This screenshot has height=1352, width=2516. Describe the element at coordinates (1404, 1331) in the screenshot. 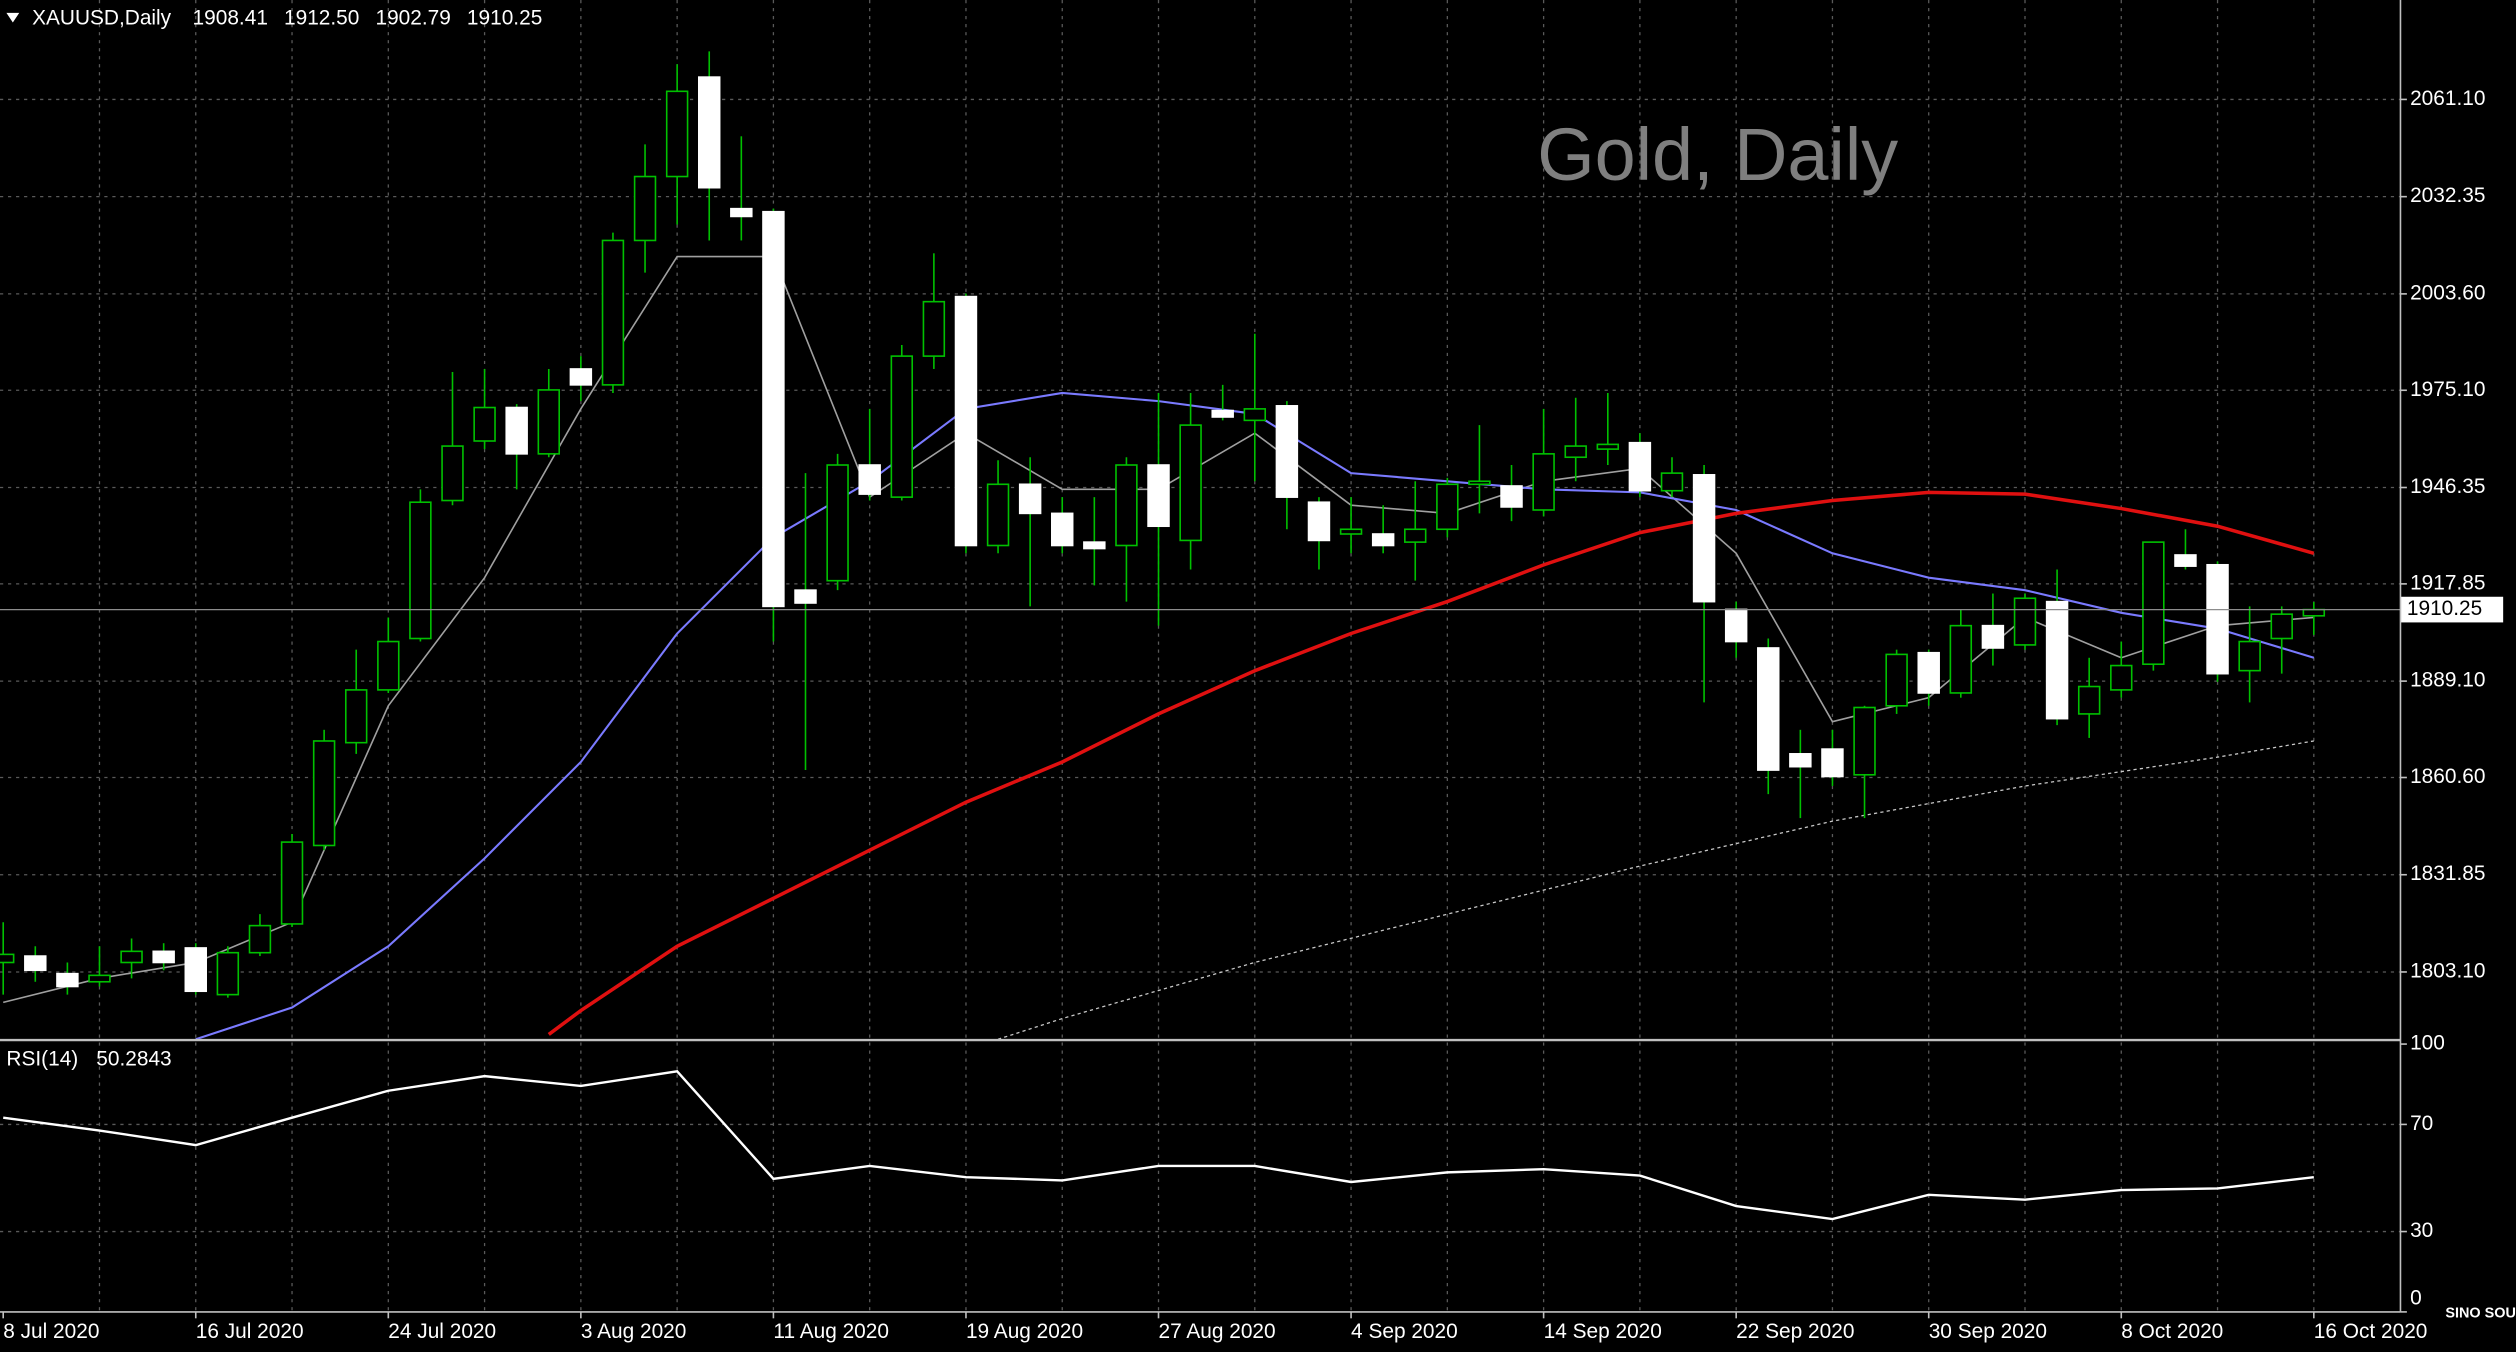

I see `x-tick-label: 4 Sep 2020` at that location.